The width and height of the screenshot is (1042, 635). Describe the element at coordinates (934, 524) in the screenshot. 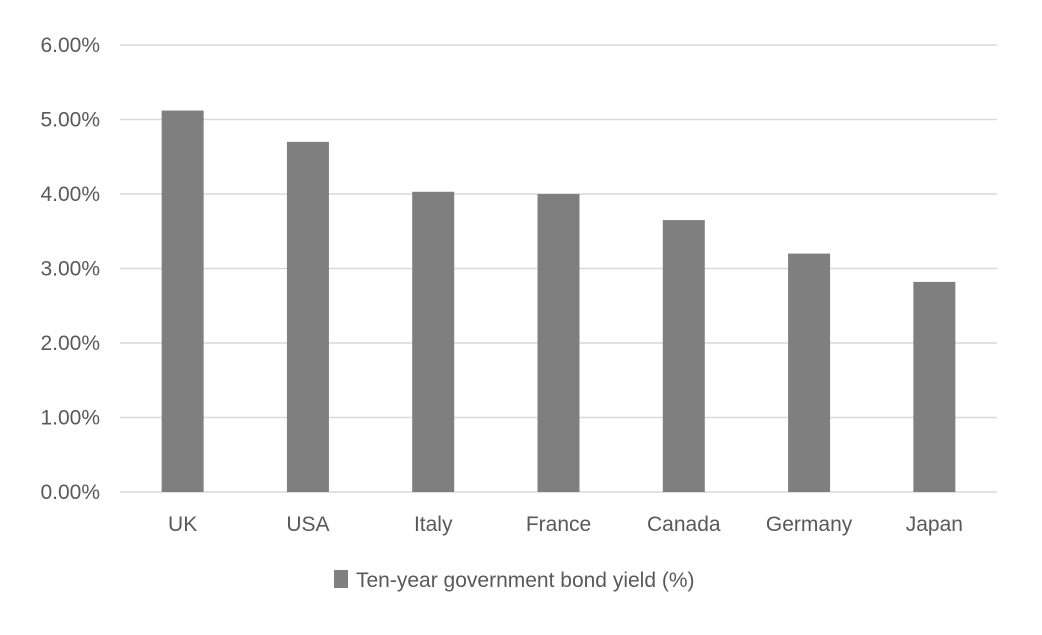

I see `x-tick-label: Japan` at that location.